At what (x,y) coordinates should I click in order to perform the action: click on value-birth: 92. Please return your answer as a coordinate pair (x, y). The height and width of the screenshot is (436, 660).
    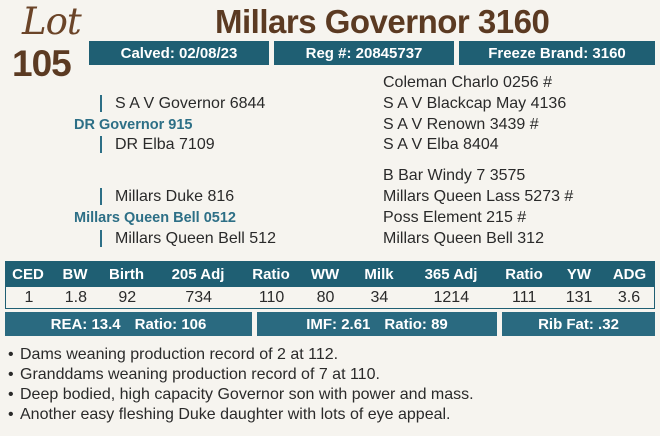
    Looking at the image, I should click on (127, 297).